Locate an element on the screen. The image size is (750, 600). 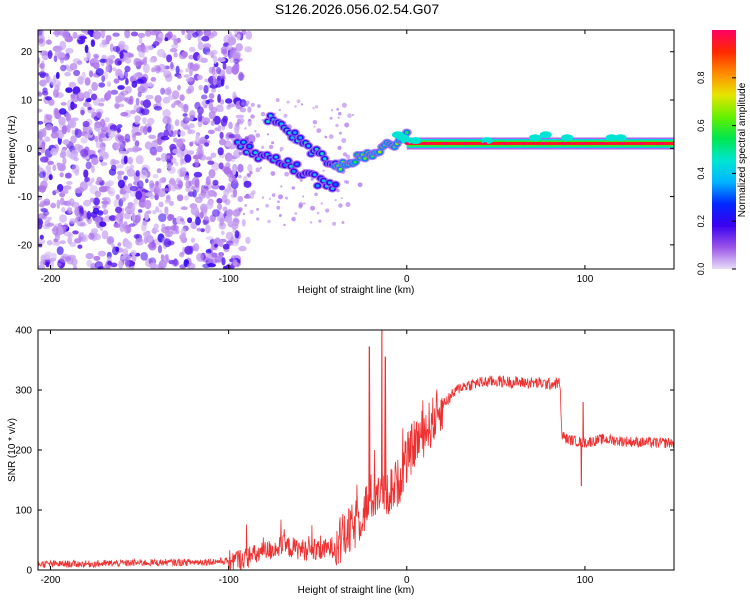
x-tick-label: 100 is located at coordinates (585, 580).